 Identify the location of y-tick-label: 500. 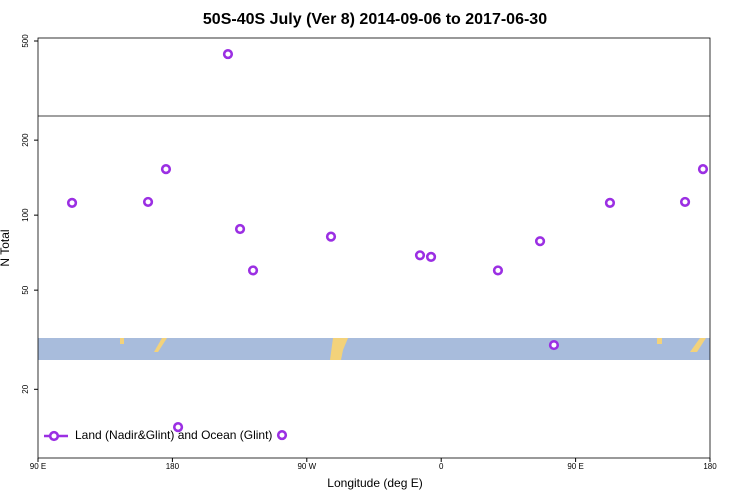
(25, 41).